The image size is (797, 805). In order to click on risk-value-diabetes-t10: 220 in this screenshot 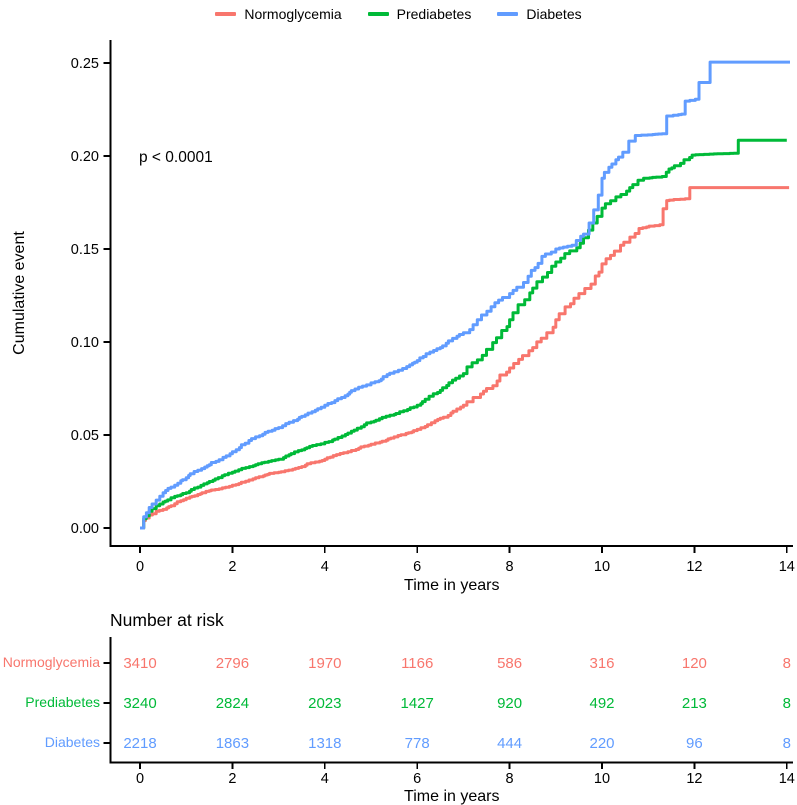, I will do `click(601, 743)`.